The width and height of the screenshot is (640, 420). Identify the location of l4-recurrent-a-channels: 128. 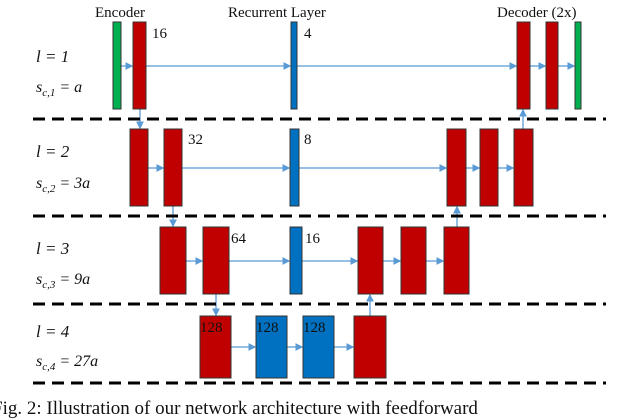
(267, 328).